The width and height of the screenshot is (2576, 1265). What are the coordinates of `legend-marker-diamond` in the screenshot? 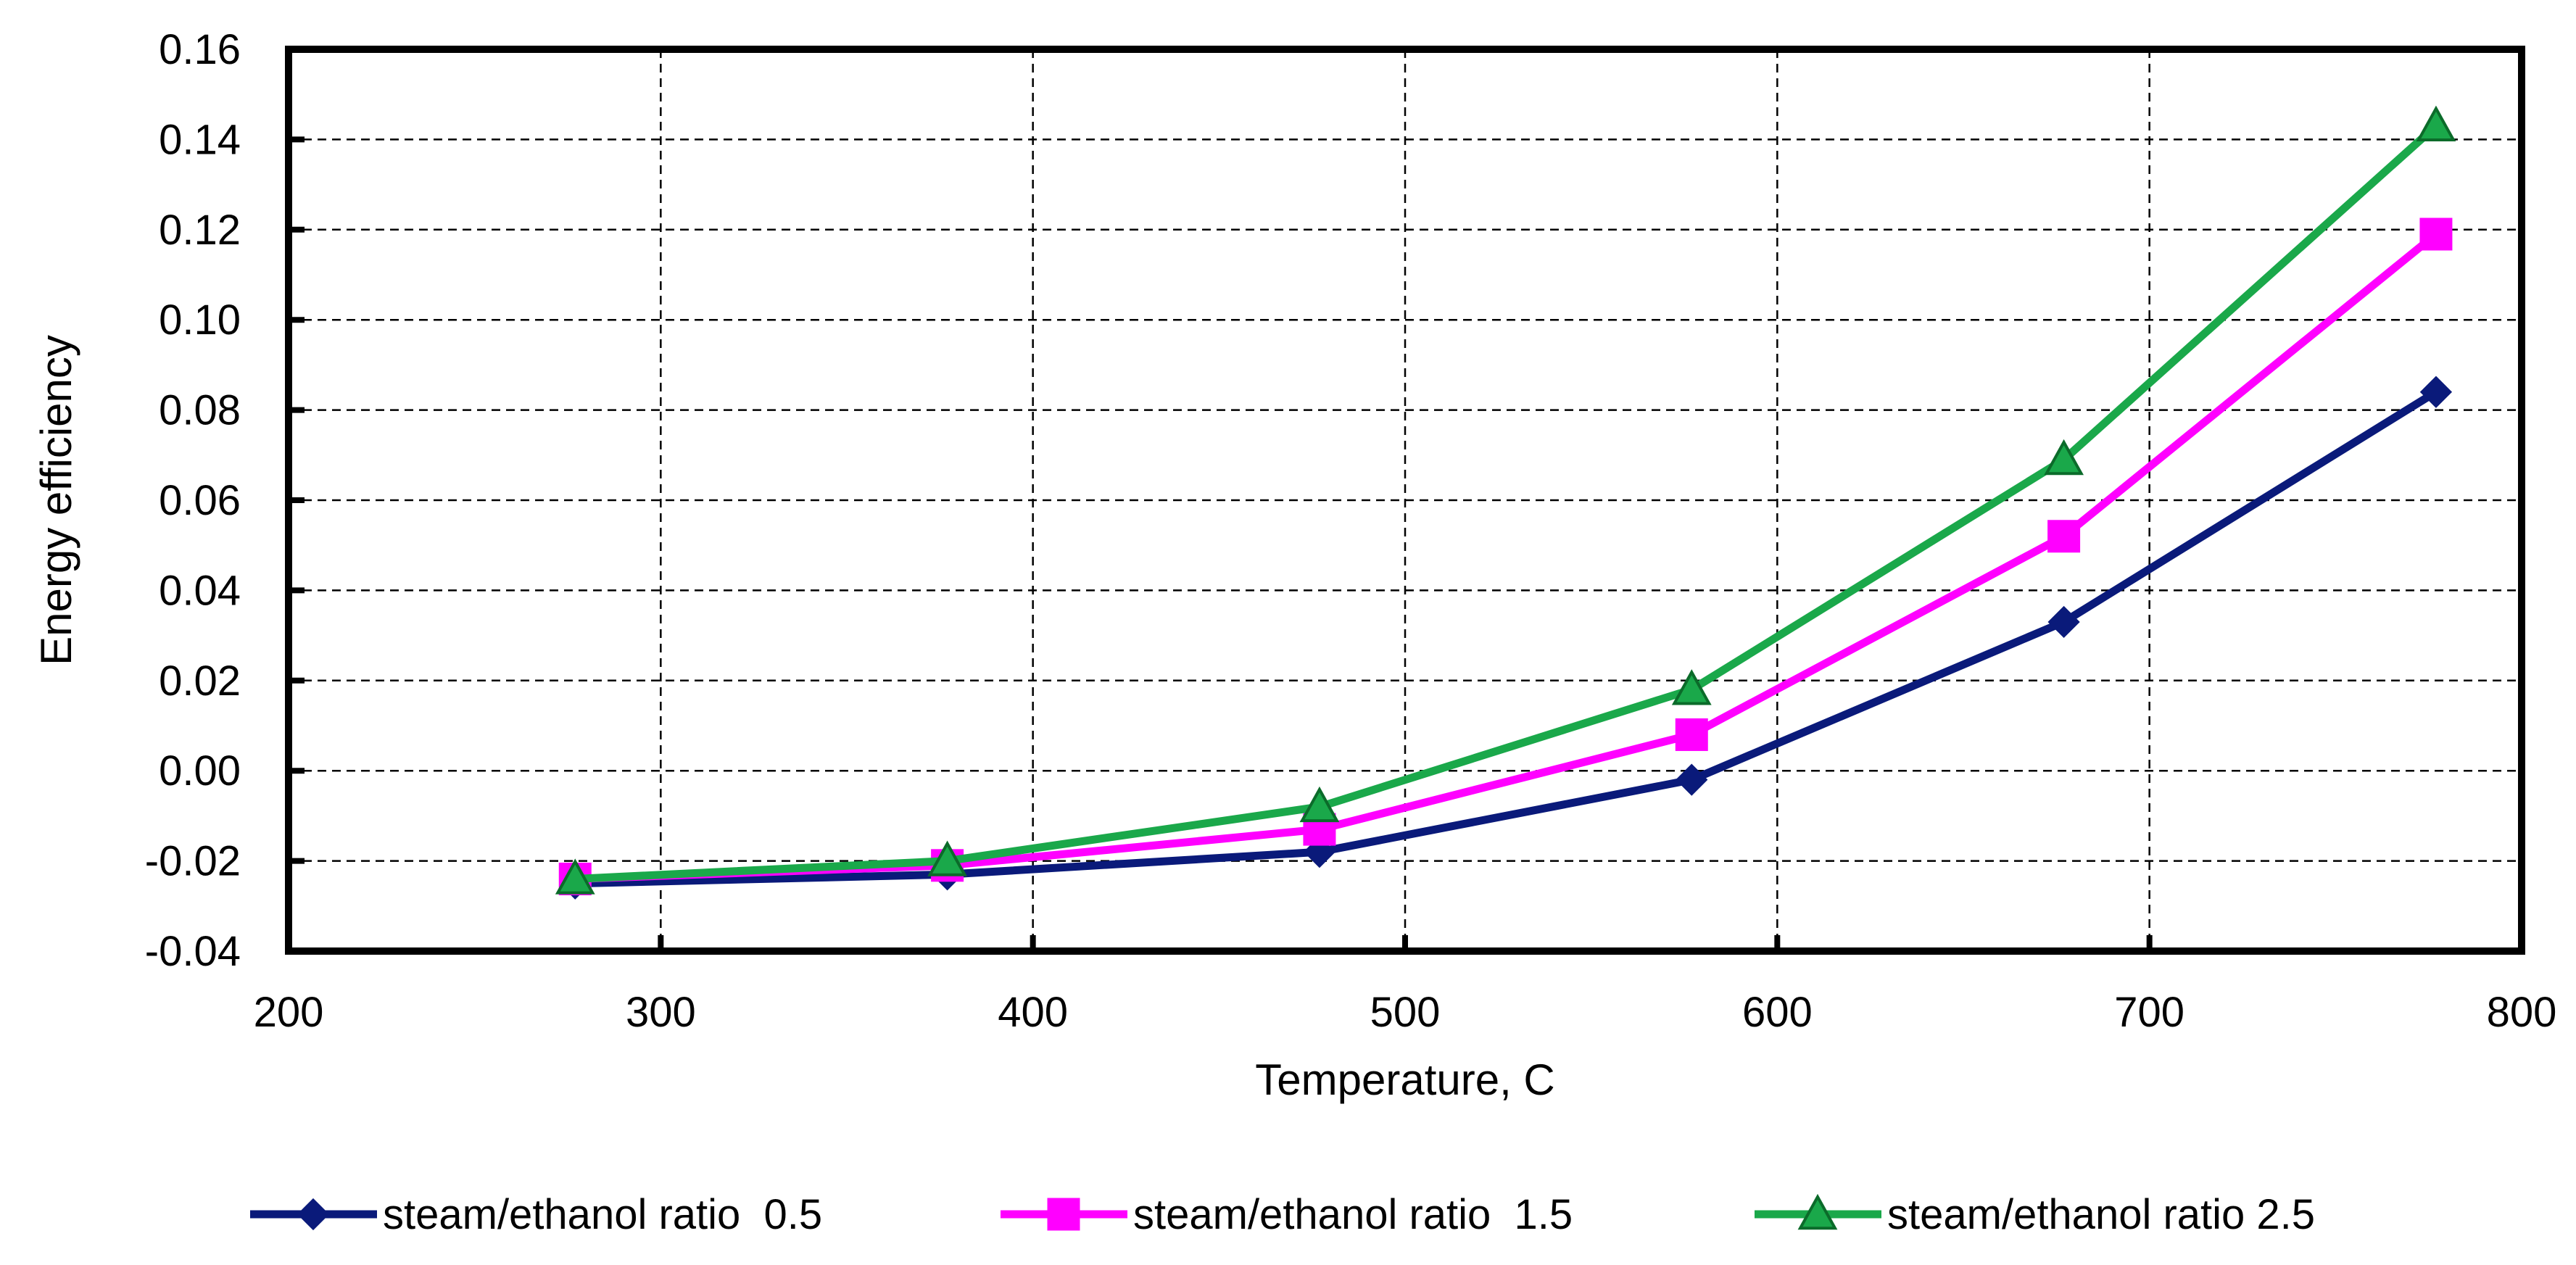 It's located at (314, 1214).